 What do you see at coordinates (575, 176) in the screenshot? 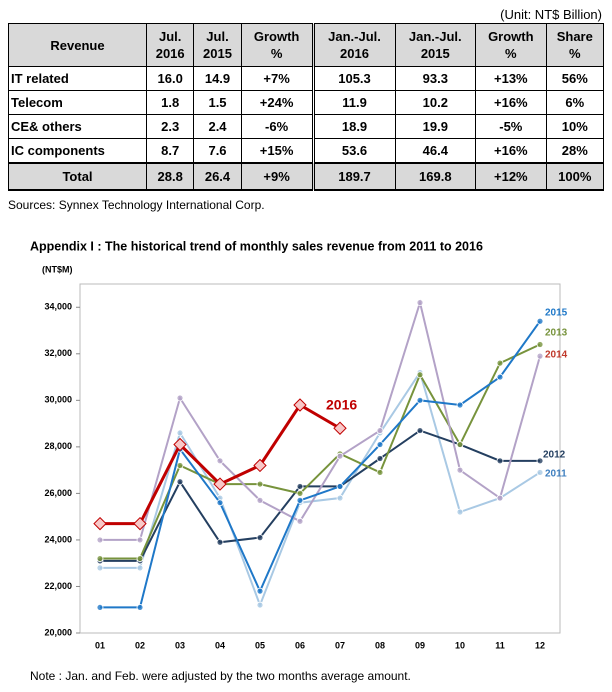
I see `total-cell: 100%` at bounding box center [575, 176].